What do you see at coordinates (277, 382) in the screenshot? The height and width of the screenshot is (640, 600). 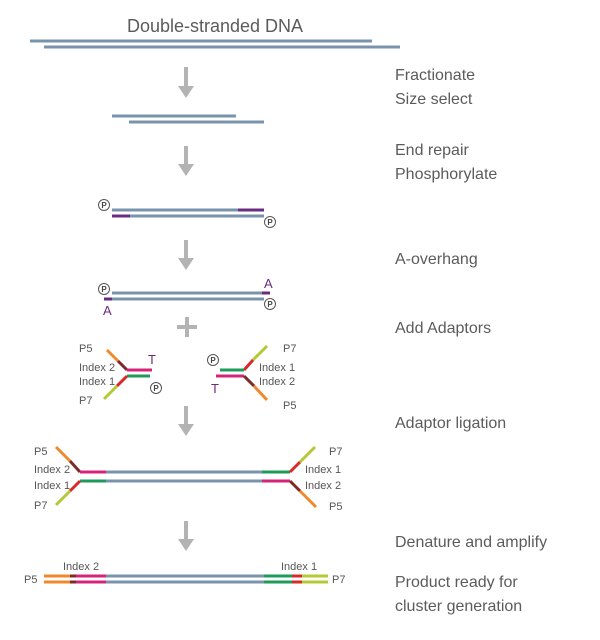 I see `label-index2-right: Index 2` at bounding box center [277, 382].